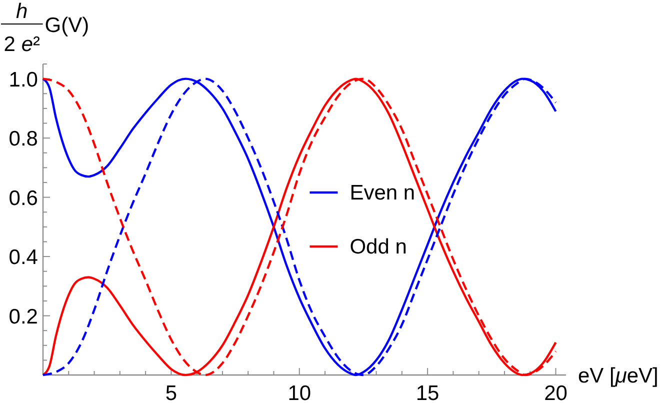  I want to click on x-tick-label: 5, so click(171, 392).